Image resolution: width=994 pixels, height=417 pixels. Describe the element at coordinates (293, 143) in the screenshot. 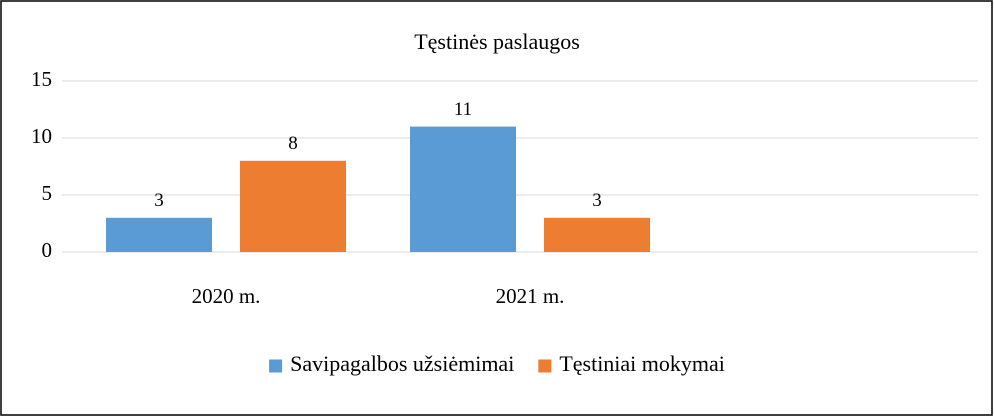

I see `data-label: 8` at that location.